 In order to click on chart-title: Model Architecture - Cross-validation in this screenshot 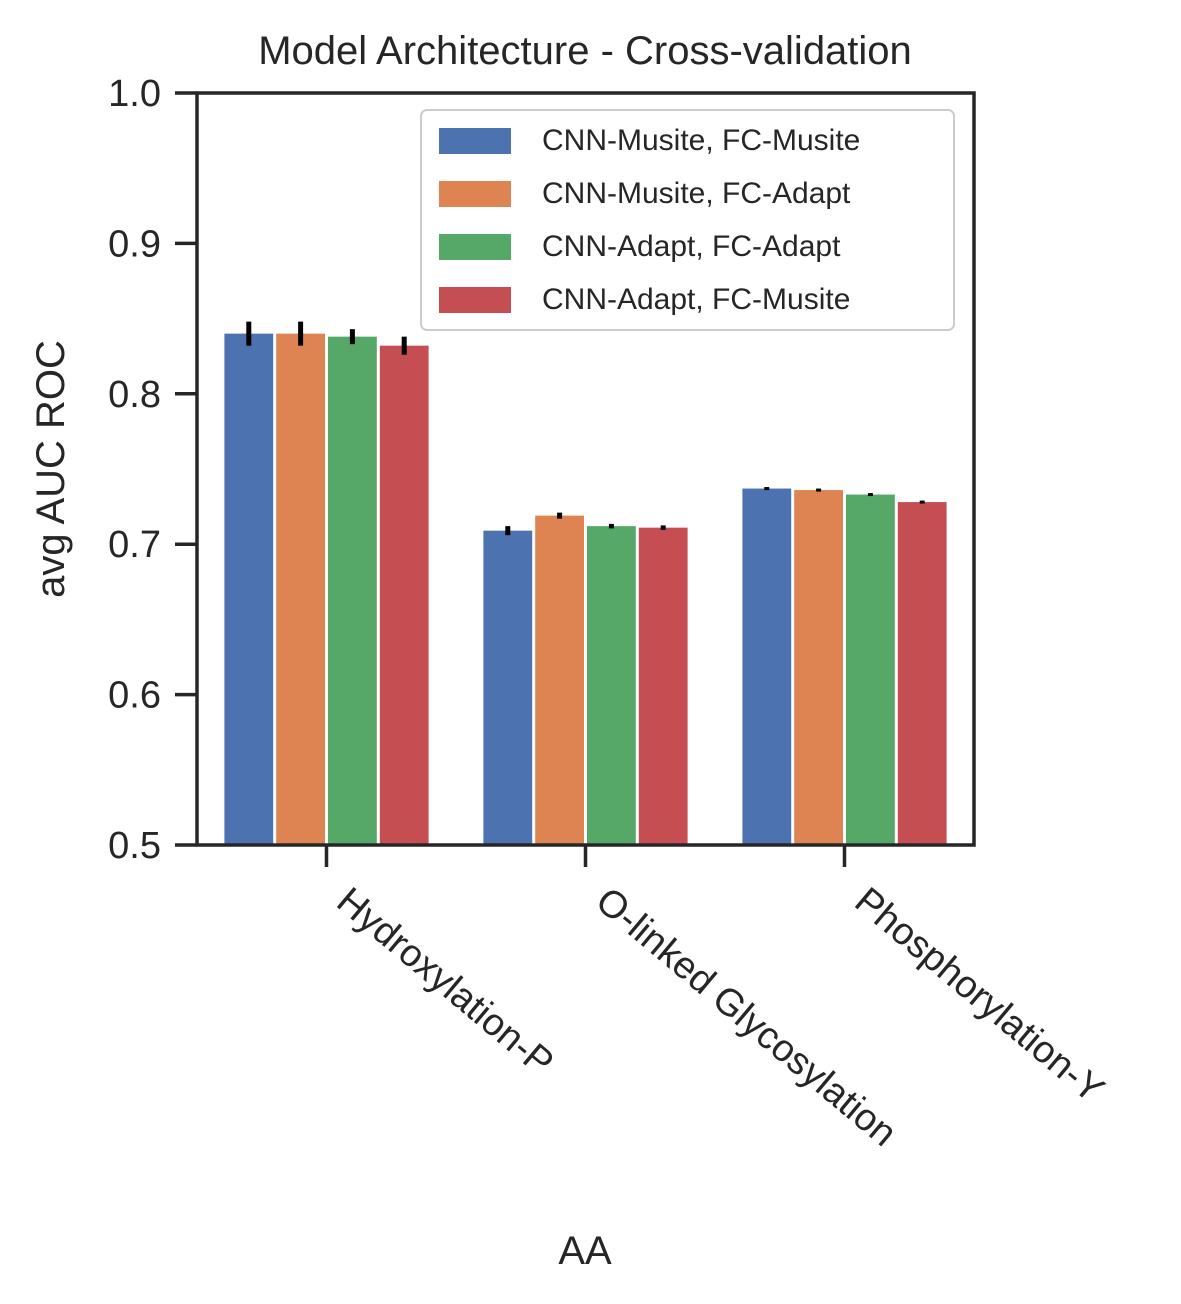, I will do `click(585, 51)`.